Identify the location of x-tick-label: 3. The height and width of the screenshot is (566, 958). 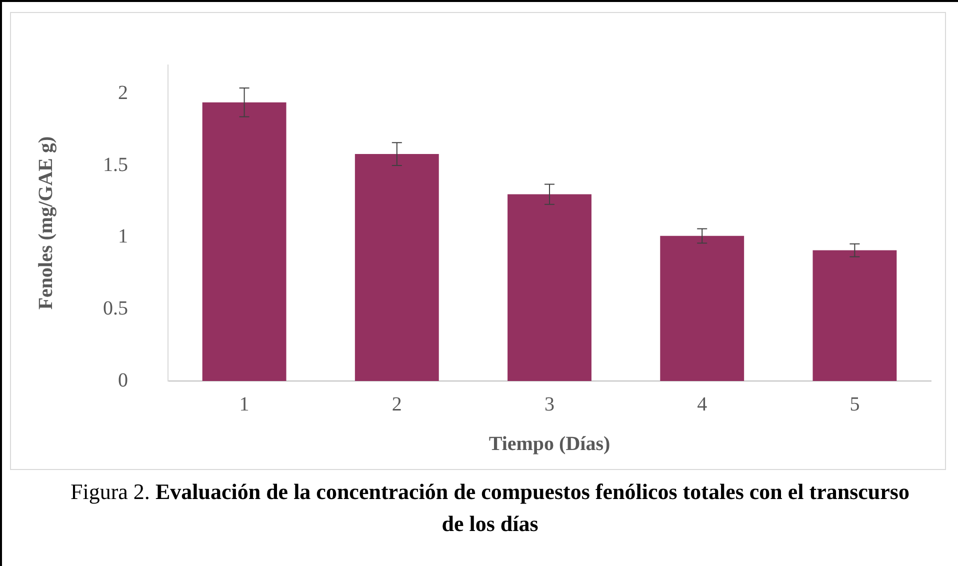
(549, 404).